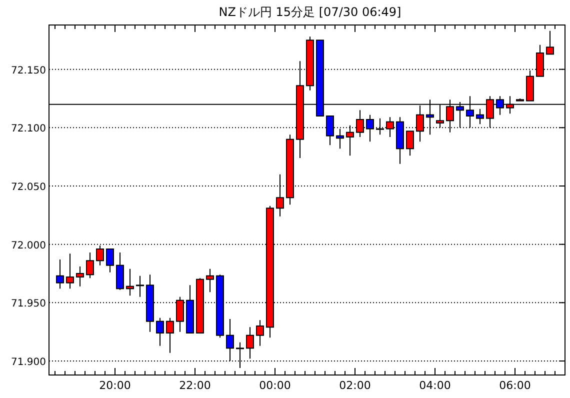 Image resolution: width=570 pixels, height=398 pixels. I want to click on chart-title: NZドル円 15分足 [07/30 06:49], so click(310, 12).